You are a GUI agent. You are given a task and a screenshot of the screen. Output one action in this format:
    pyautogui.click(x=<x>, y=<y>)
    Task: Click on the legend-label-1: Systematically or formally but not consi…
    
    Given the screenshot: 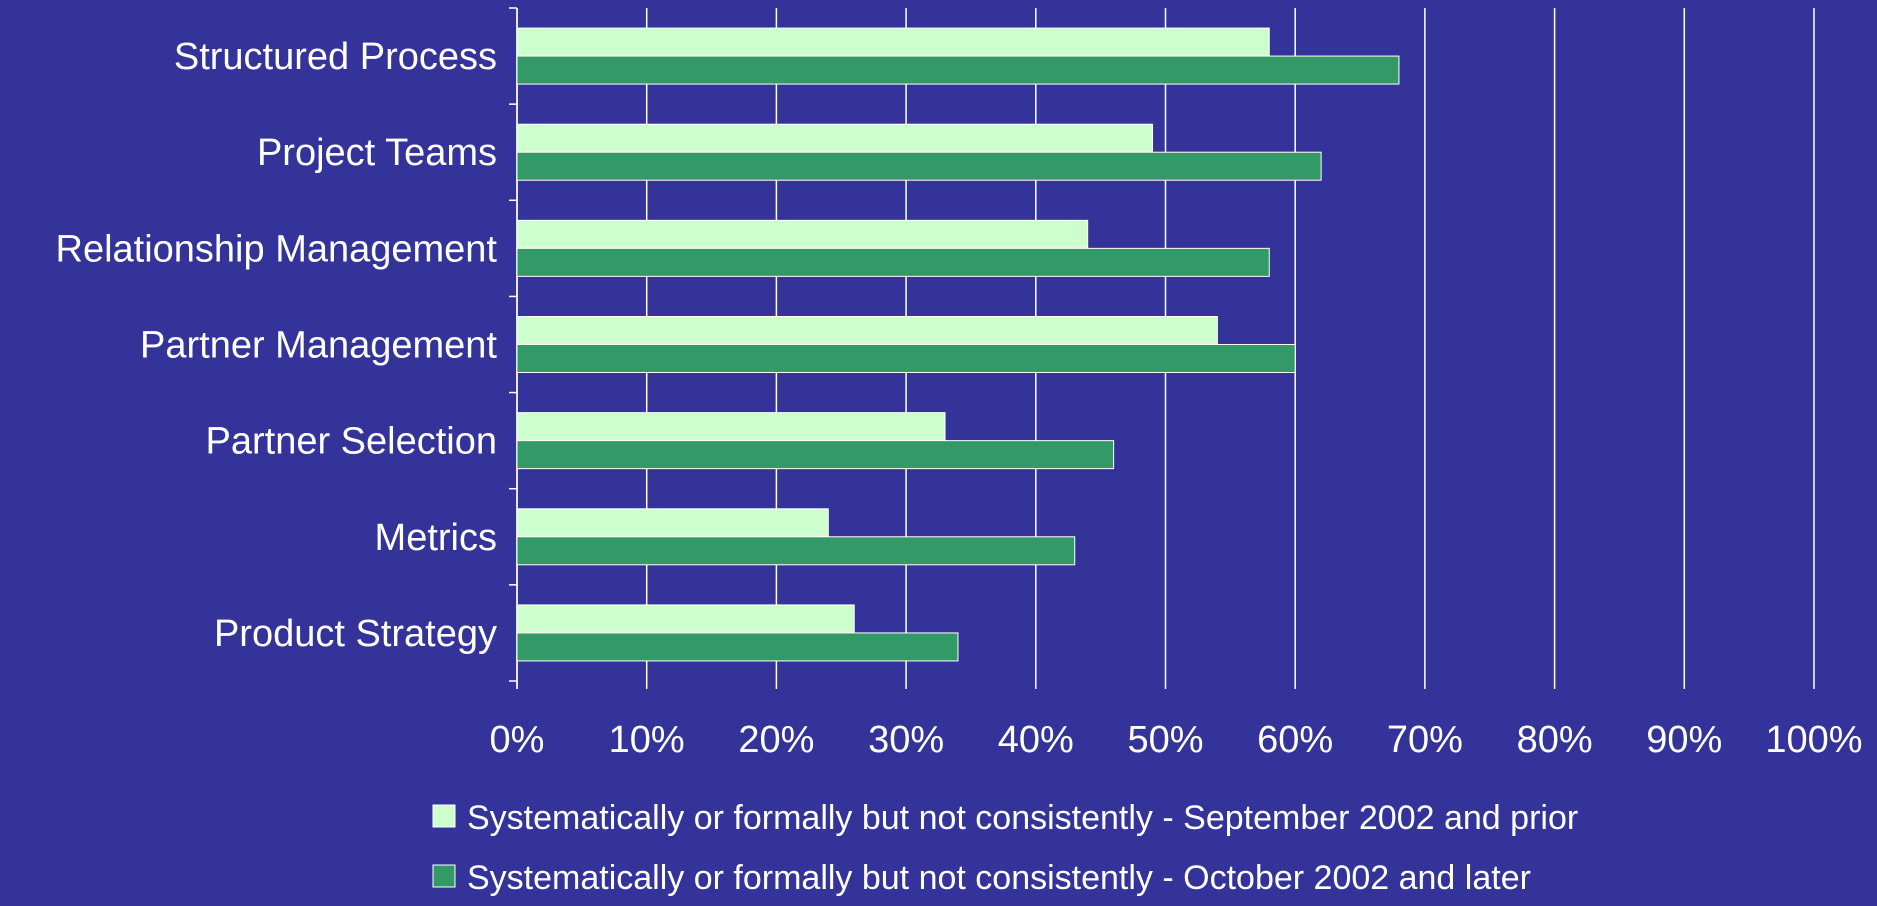 What is the action you would take?
    pyautogui.click(x=999, y=878)
    